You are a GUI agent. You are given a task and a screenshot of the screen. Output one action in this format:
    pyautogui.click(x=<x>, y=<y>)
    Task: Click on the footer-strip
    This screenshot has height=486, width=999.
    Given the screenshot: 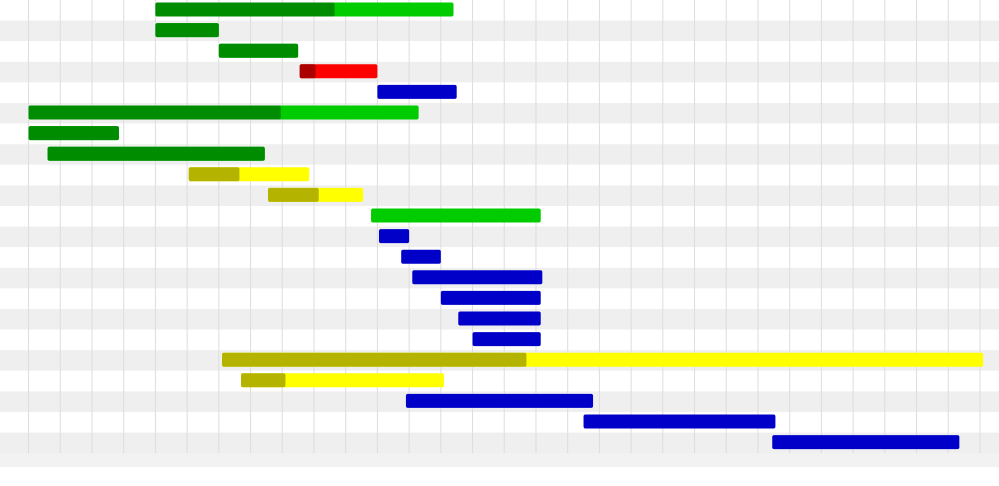 What is the action you would take?
    pyautogui.click(x=499, y=460)
    